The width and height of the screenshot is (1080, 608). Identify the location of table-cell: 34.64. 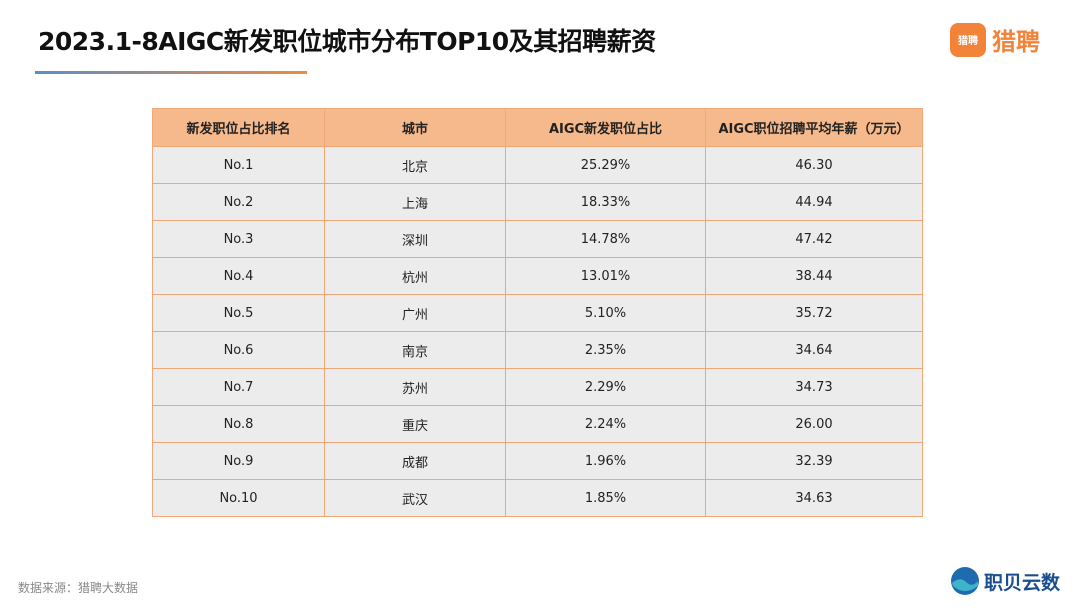
(814, 350).